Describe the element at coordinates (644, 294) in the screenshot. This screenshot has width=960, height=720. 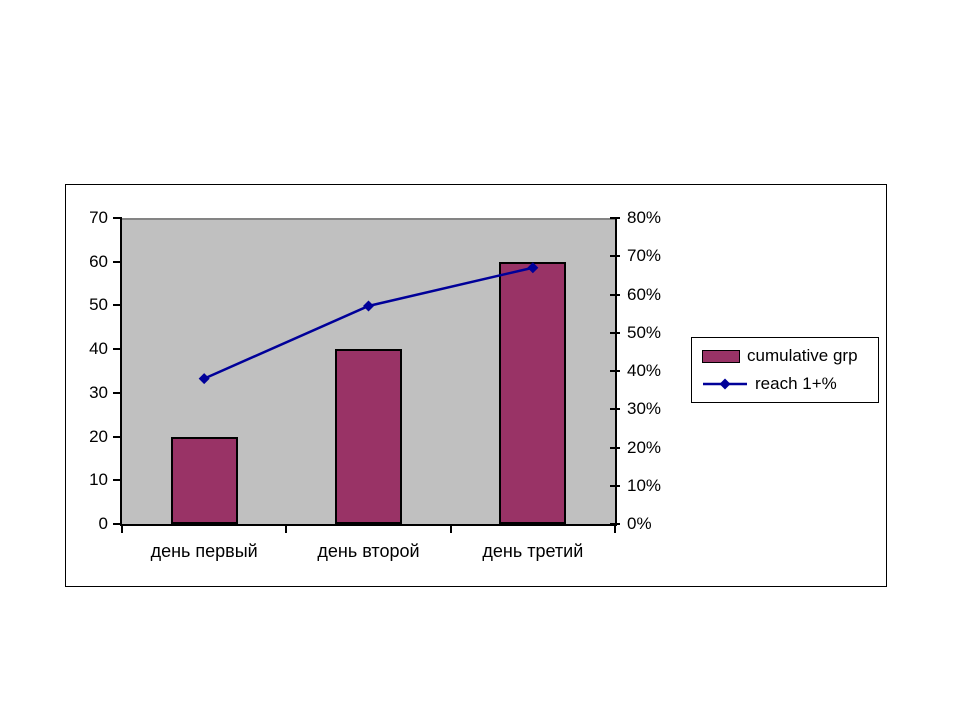
I see `right-axis-label-60%: 60%` at that location.